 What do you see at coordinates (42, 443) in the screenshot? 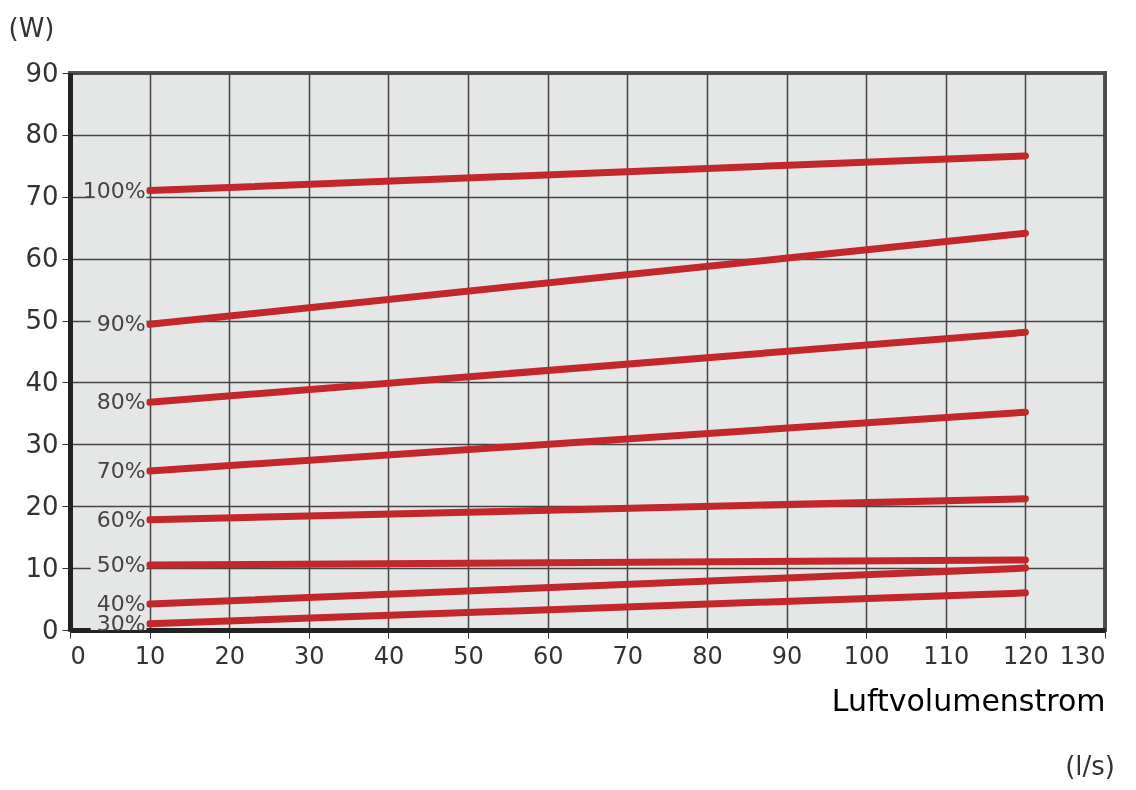
I see `y-tick-label: 30` at bounding box center [42, 443].